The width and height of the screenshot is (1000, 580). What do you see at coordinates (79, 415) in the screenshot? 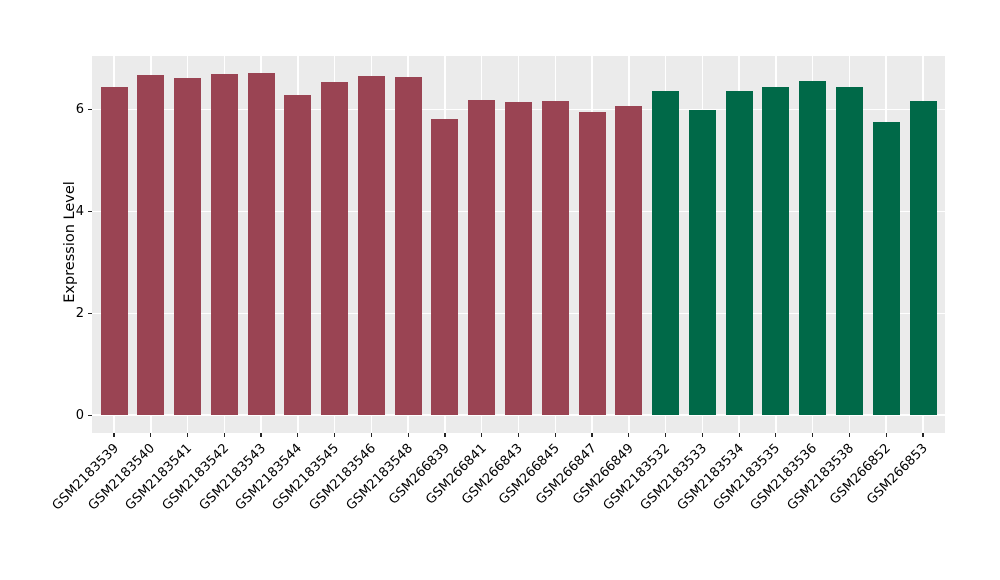
I see `y-tick-label: 0` at bounding box center [79, 415].